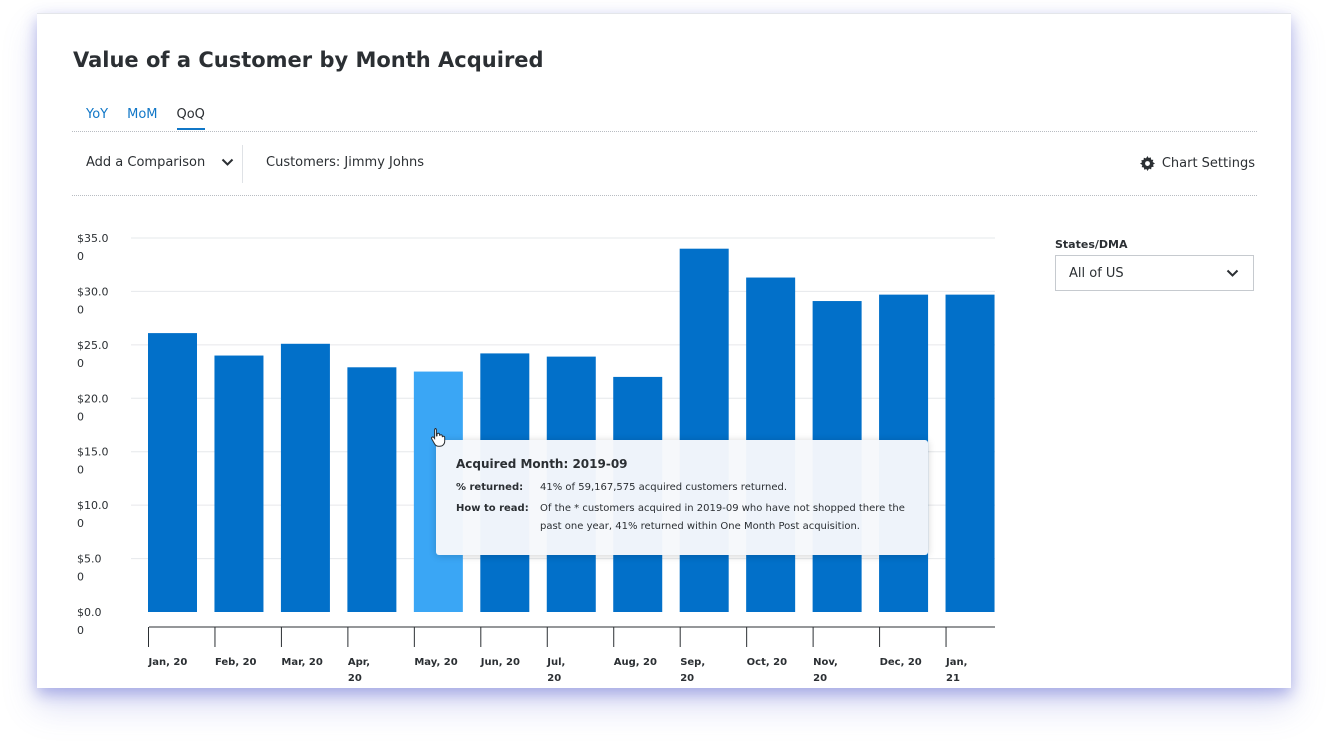 The image size is (1328, 748). Describe the element at coordinates (542, 464) in the screenshot. I see `tooltip-title: Acquired Month: 2019-09` at that location.